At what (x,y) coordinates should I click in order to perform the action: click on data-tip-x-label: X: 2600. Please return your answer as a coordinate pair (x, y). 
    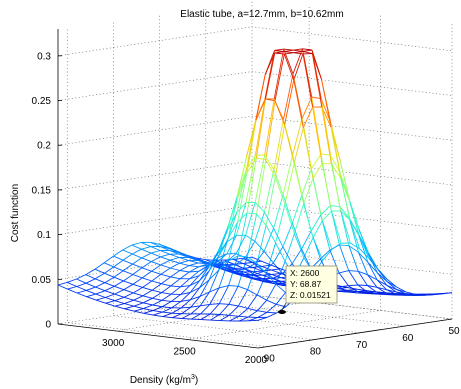
    Looking at the image, I should click on (305, 273).